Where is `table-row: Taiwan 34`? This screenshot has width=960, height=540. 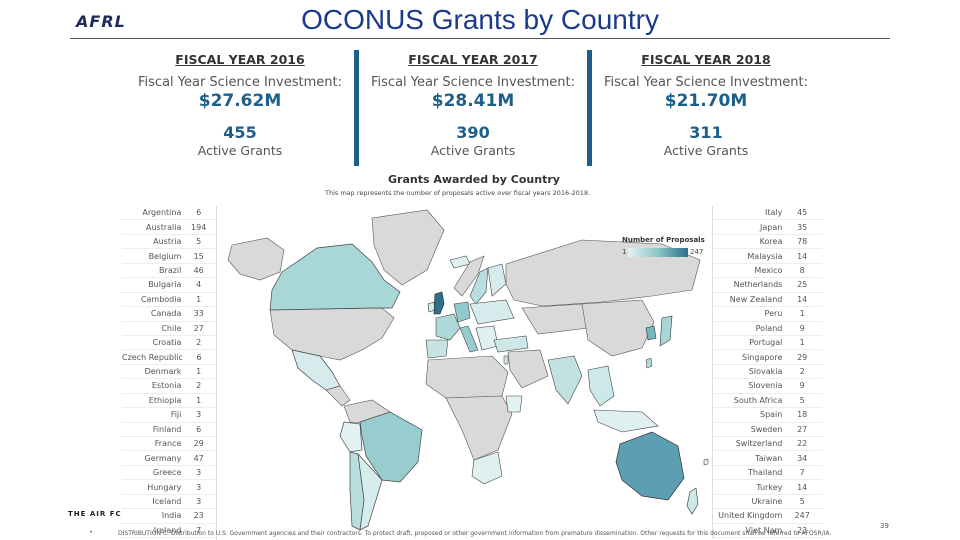
table-row: Taiwan 34 is located at coordinates (767, 458).